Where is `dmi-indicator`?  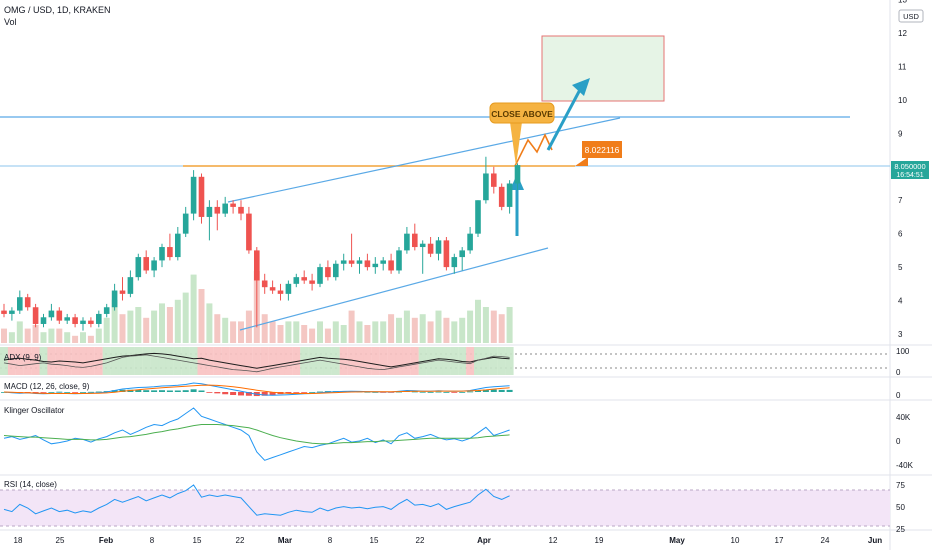 dmi-indicator is located at coordinates (257, 361).